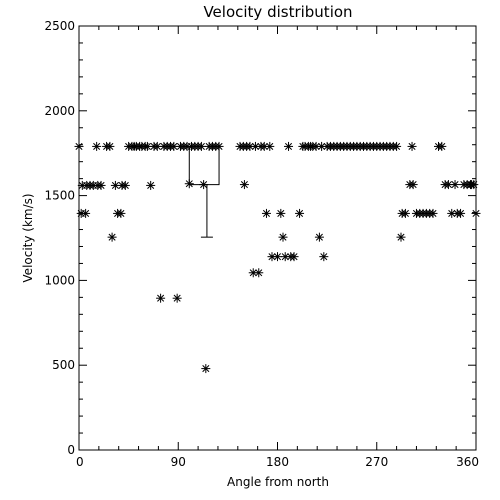 This screenshot has height=500, width=500. I want to click on x-axis-label: Angle from north, so click(278, 482).